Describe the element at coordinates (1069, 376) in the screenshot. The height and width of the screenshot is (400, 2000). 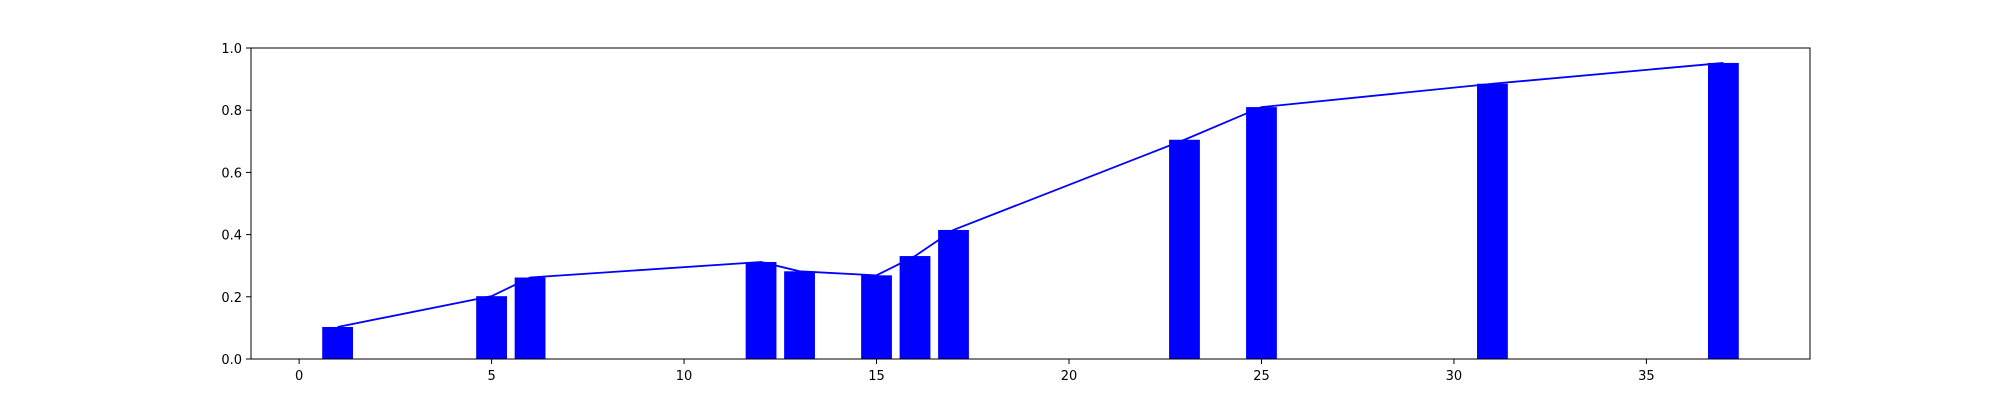
I see `x-tick-label: 20` at that location.